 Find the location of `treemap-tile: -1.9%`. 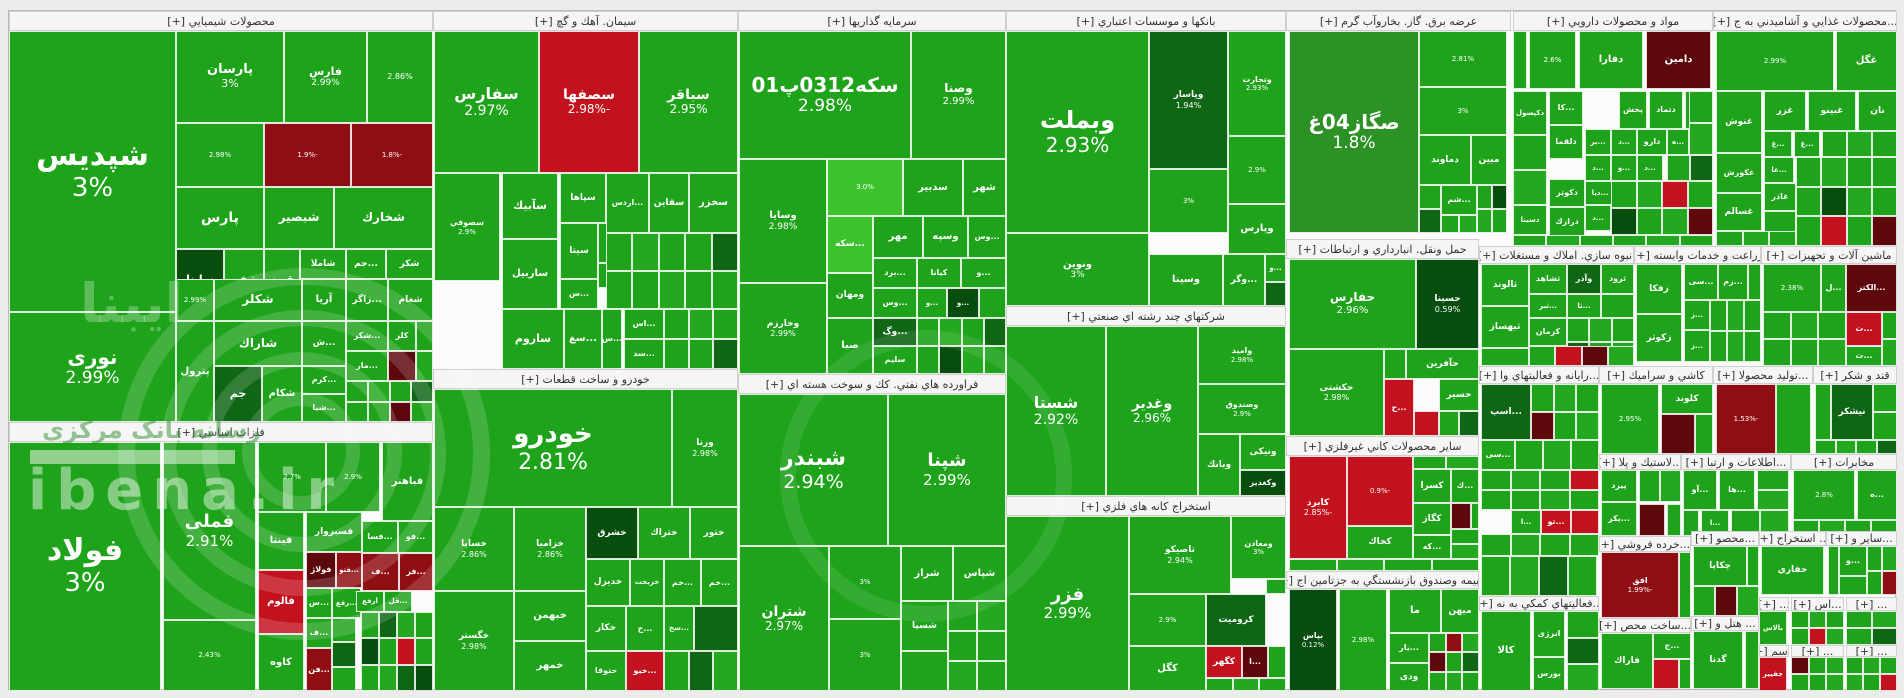

treemap-tile: -1.9% is located at coordinates (307, 155).